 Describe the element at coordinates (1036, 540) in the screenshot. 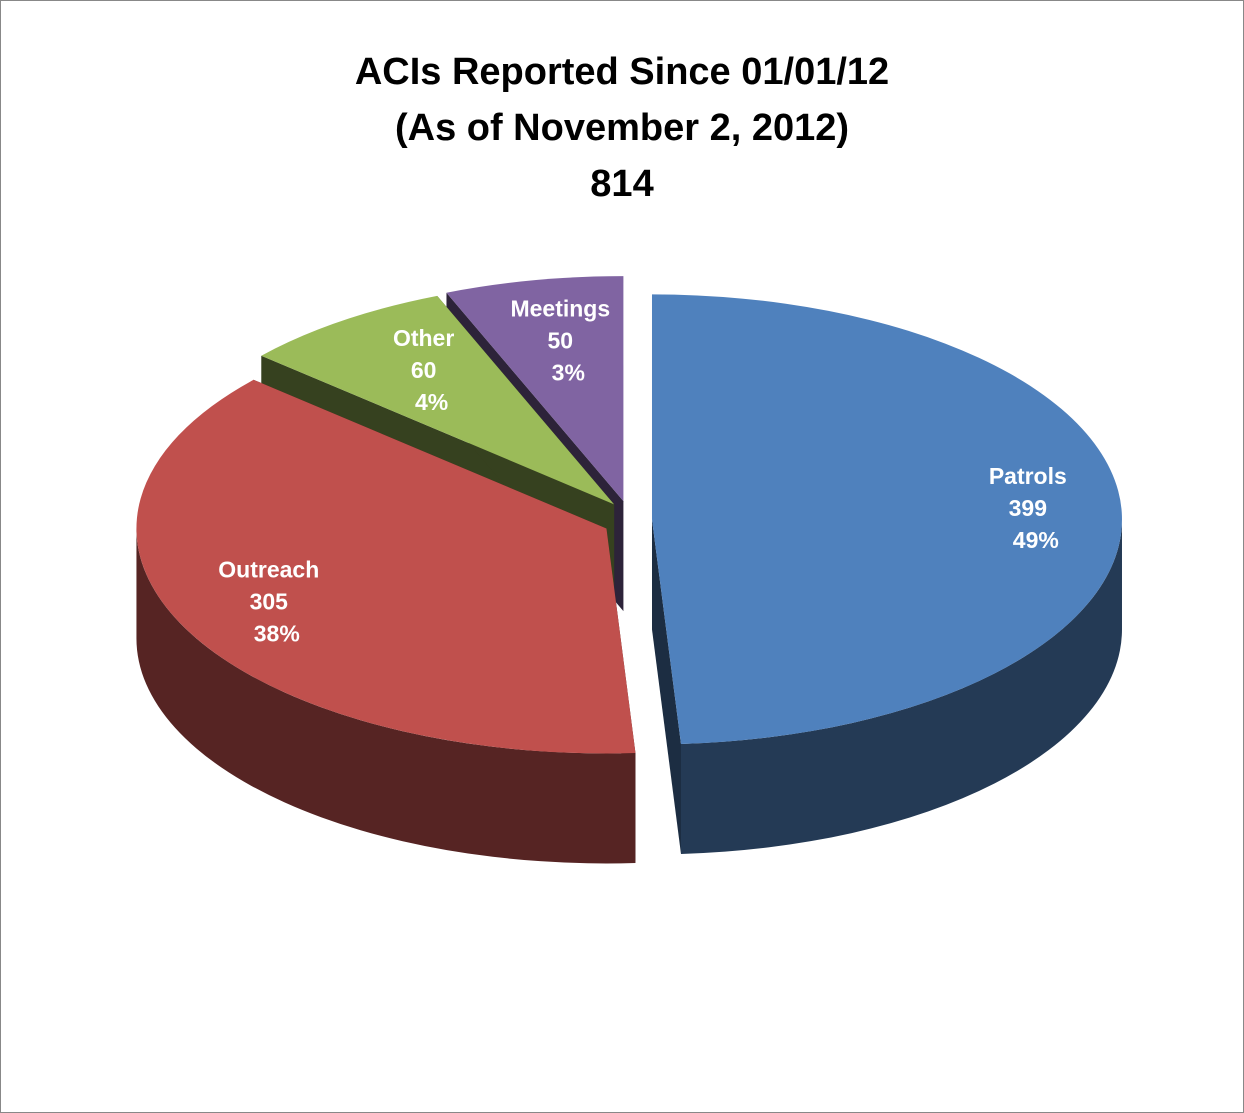

I see `data-label: 49%` at that location.